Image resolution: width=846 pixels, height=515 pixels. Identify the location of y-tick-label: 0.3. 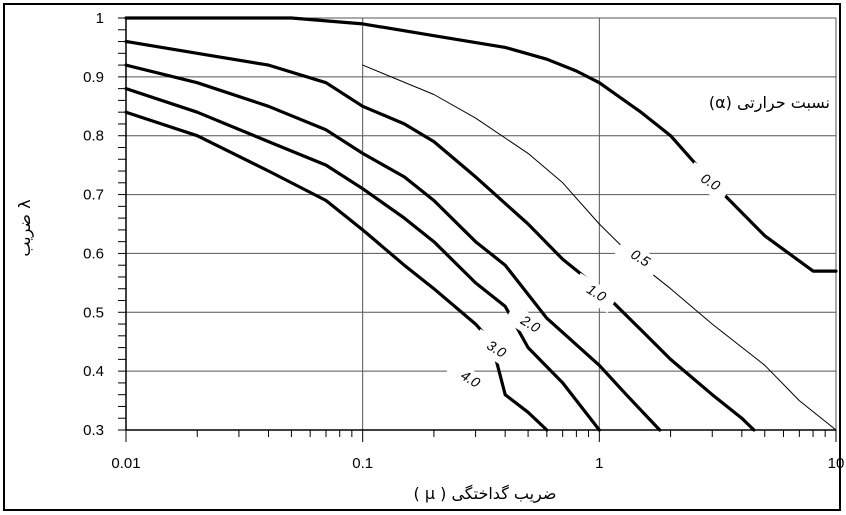
(93, 430).